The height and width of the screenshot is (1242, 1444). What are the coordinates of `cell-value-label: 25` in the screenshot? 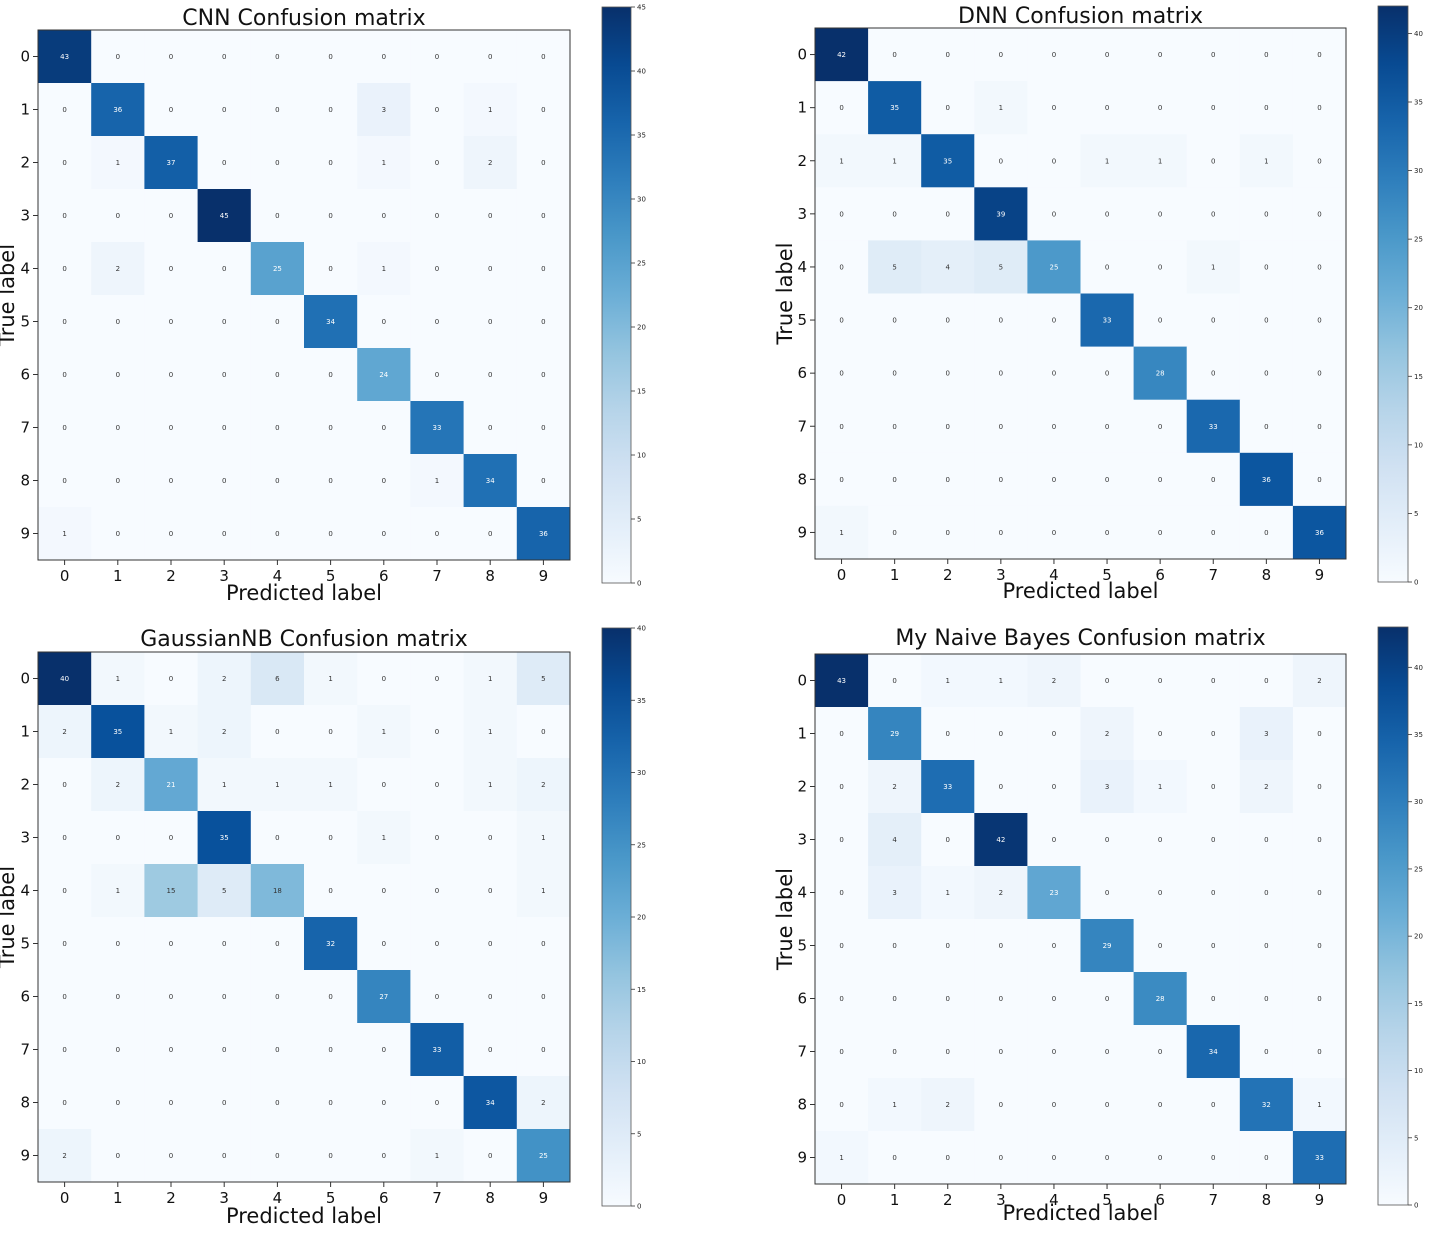 It's located at (1053, 267).